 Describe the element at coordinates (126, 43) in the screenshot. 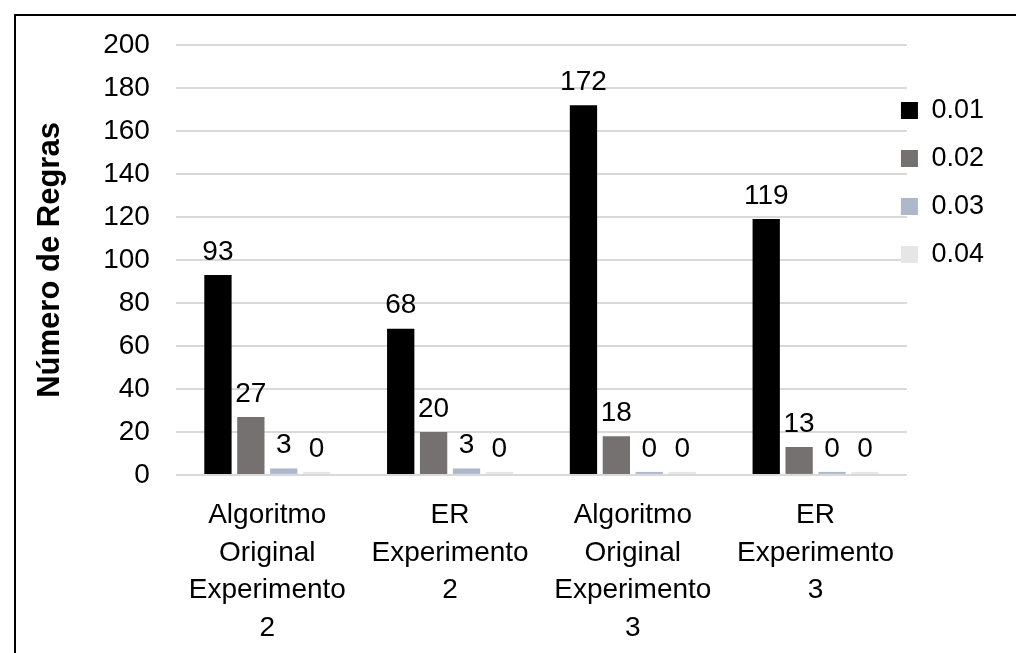

I see `y-tick-label: 200` at that location.